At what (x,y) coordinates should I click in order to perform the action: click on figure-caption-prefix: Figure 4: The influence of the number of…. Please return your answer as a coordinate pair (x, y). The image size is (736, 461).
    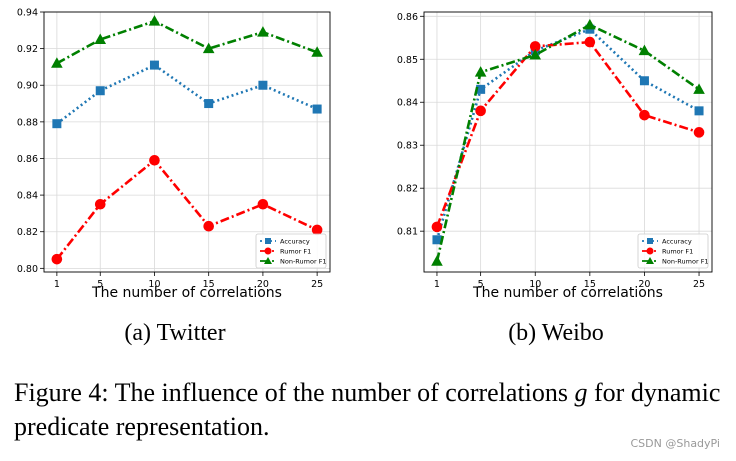
    Looking at the image, I should click on (294, 392).